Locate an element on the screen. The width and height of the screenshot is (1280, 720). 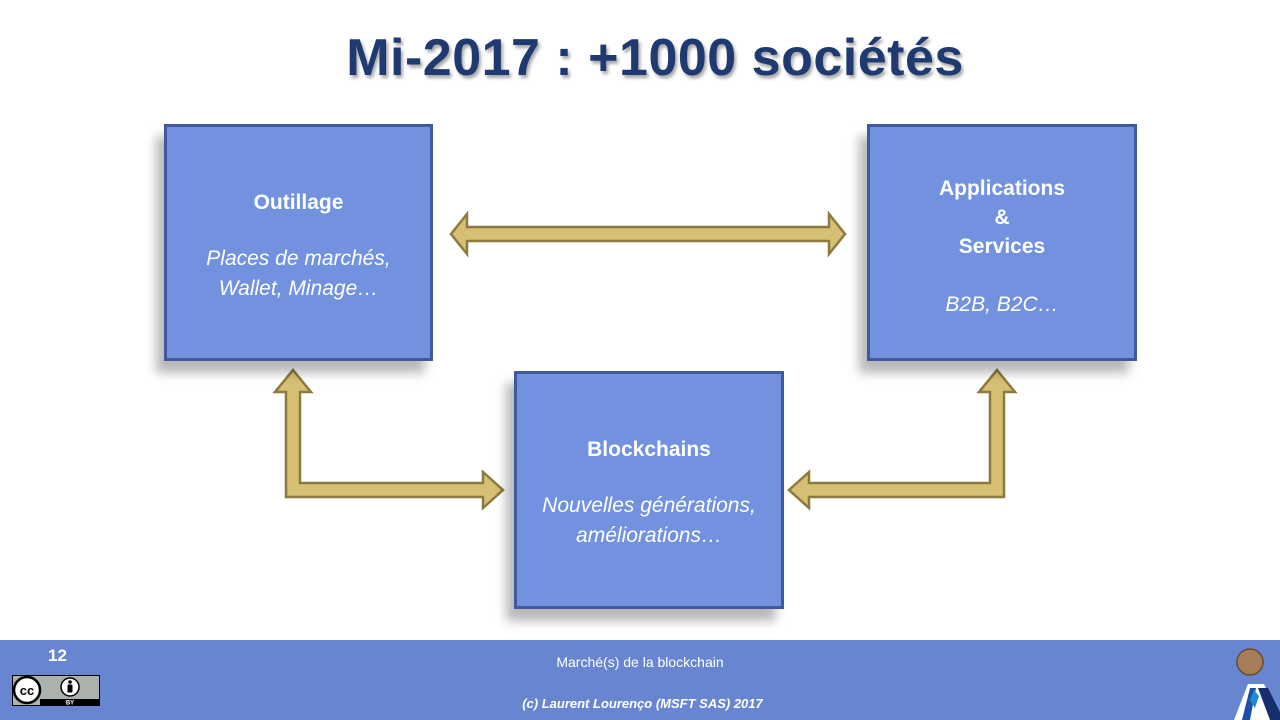
by-label: BY is located at coordinates (70, 704).